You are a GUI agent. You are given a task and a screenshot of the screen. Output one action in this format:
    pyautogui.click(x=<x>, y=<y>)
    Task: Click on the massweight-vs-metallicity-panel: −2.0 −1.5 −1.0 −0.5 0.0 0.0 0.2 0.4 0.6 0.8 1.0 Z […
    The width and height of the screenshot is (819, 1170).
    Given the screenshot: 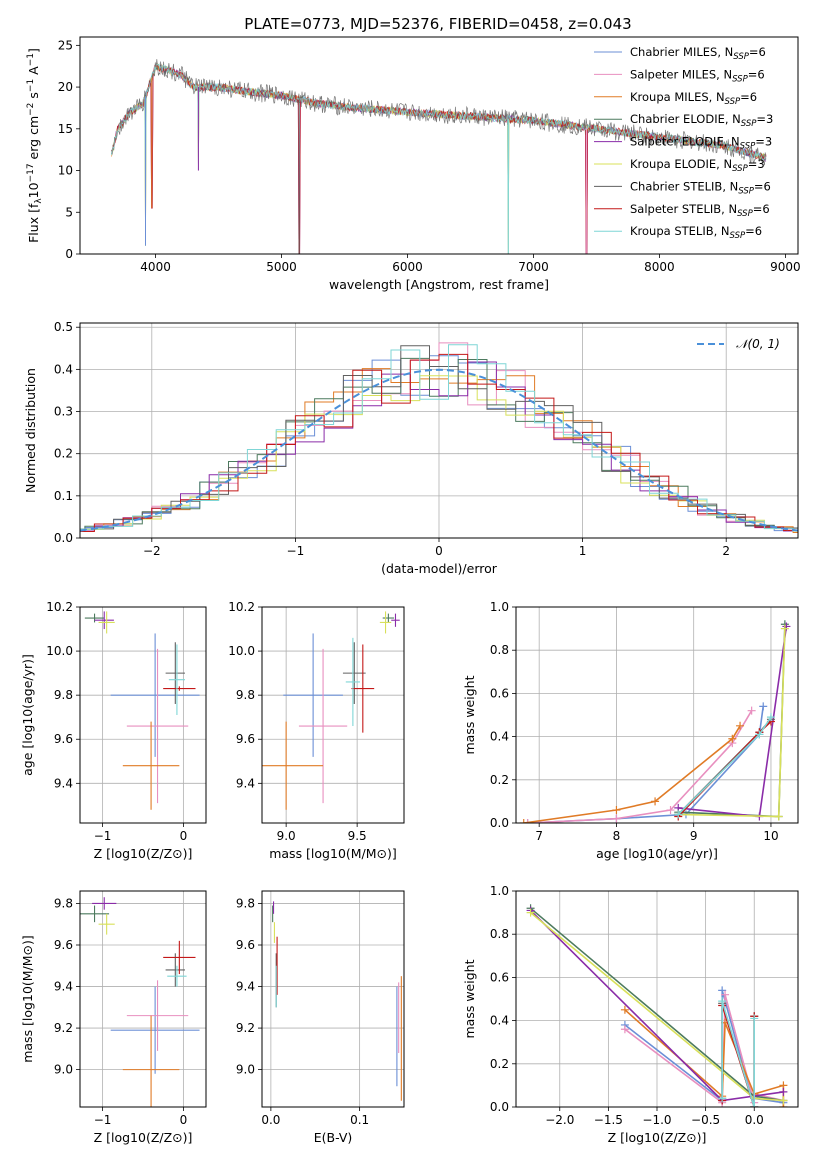 What is the action you would take?
    pyautogui.click(x=630, y=1014)
    